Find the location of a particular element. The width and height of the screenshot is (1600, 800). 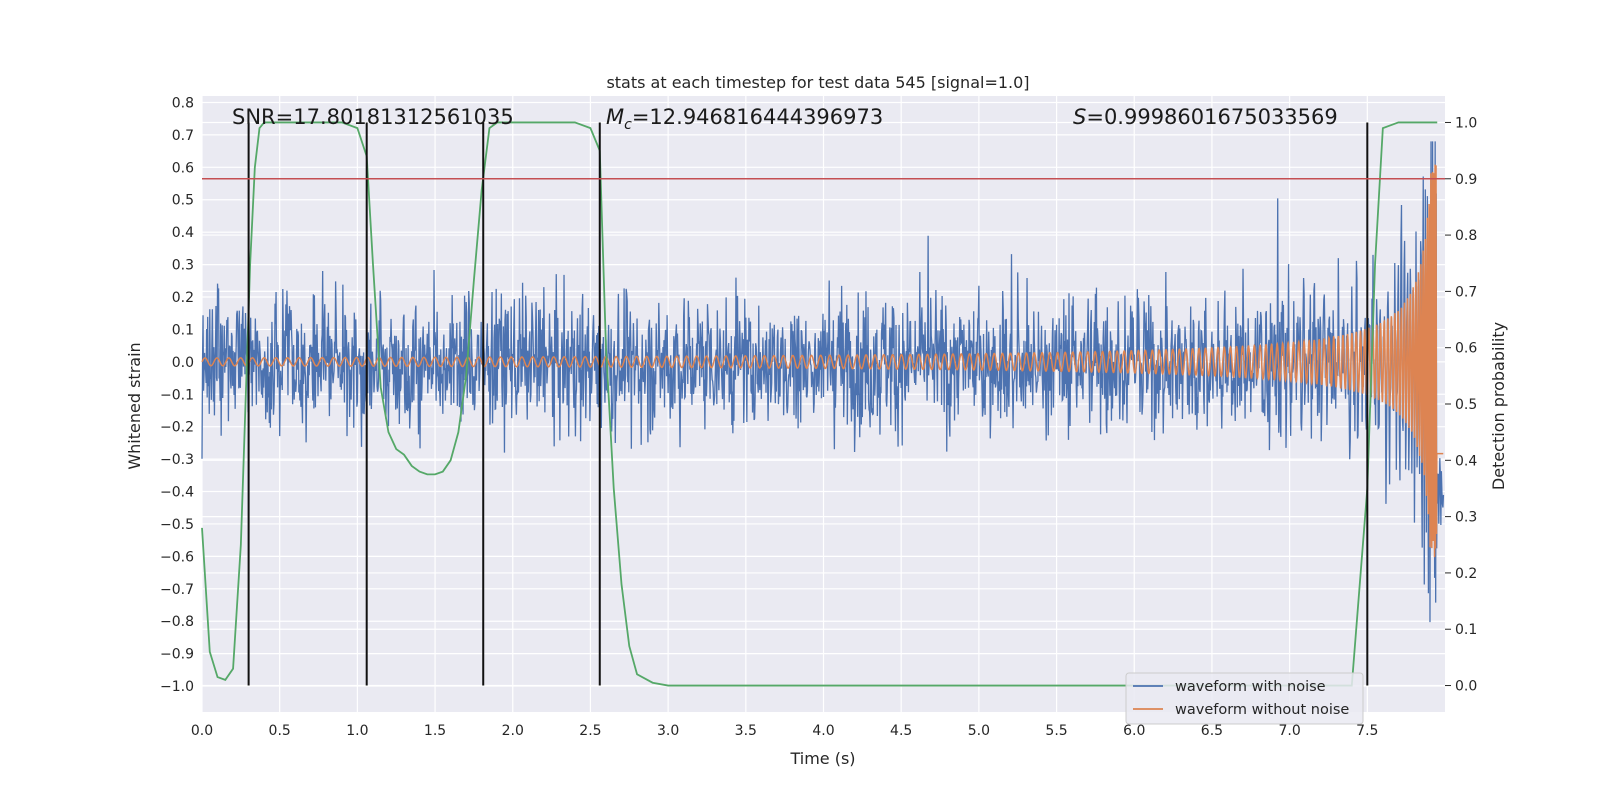

x-tick-label: 0.5 is located at coordinates (280, 731).